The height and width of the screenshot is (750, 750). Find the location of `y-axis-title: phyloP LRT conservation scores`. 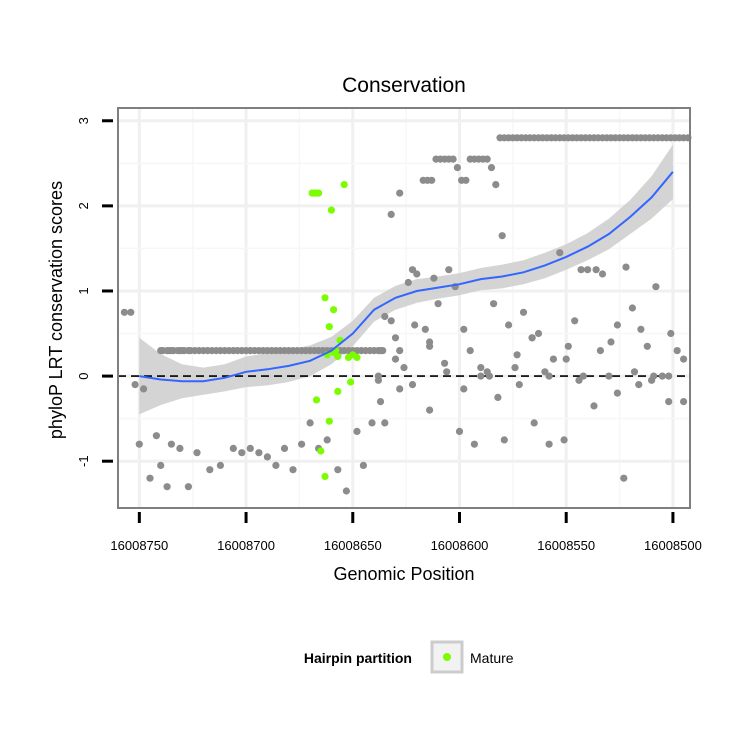

y-axis-title: phyloP LRT conservation scores is located at coordinates (56, 310).